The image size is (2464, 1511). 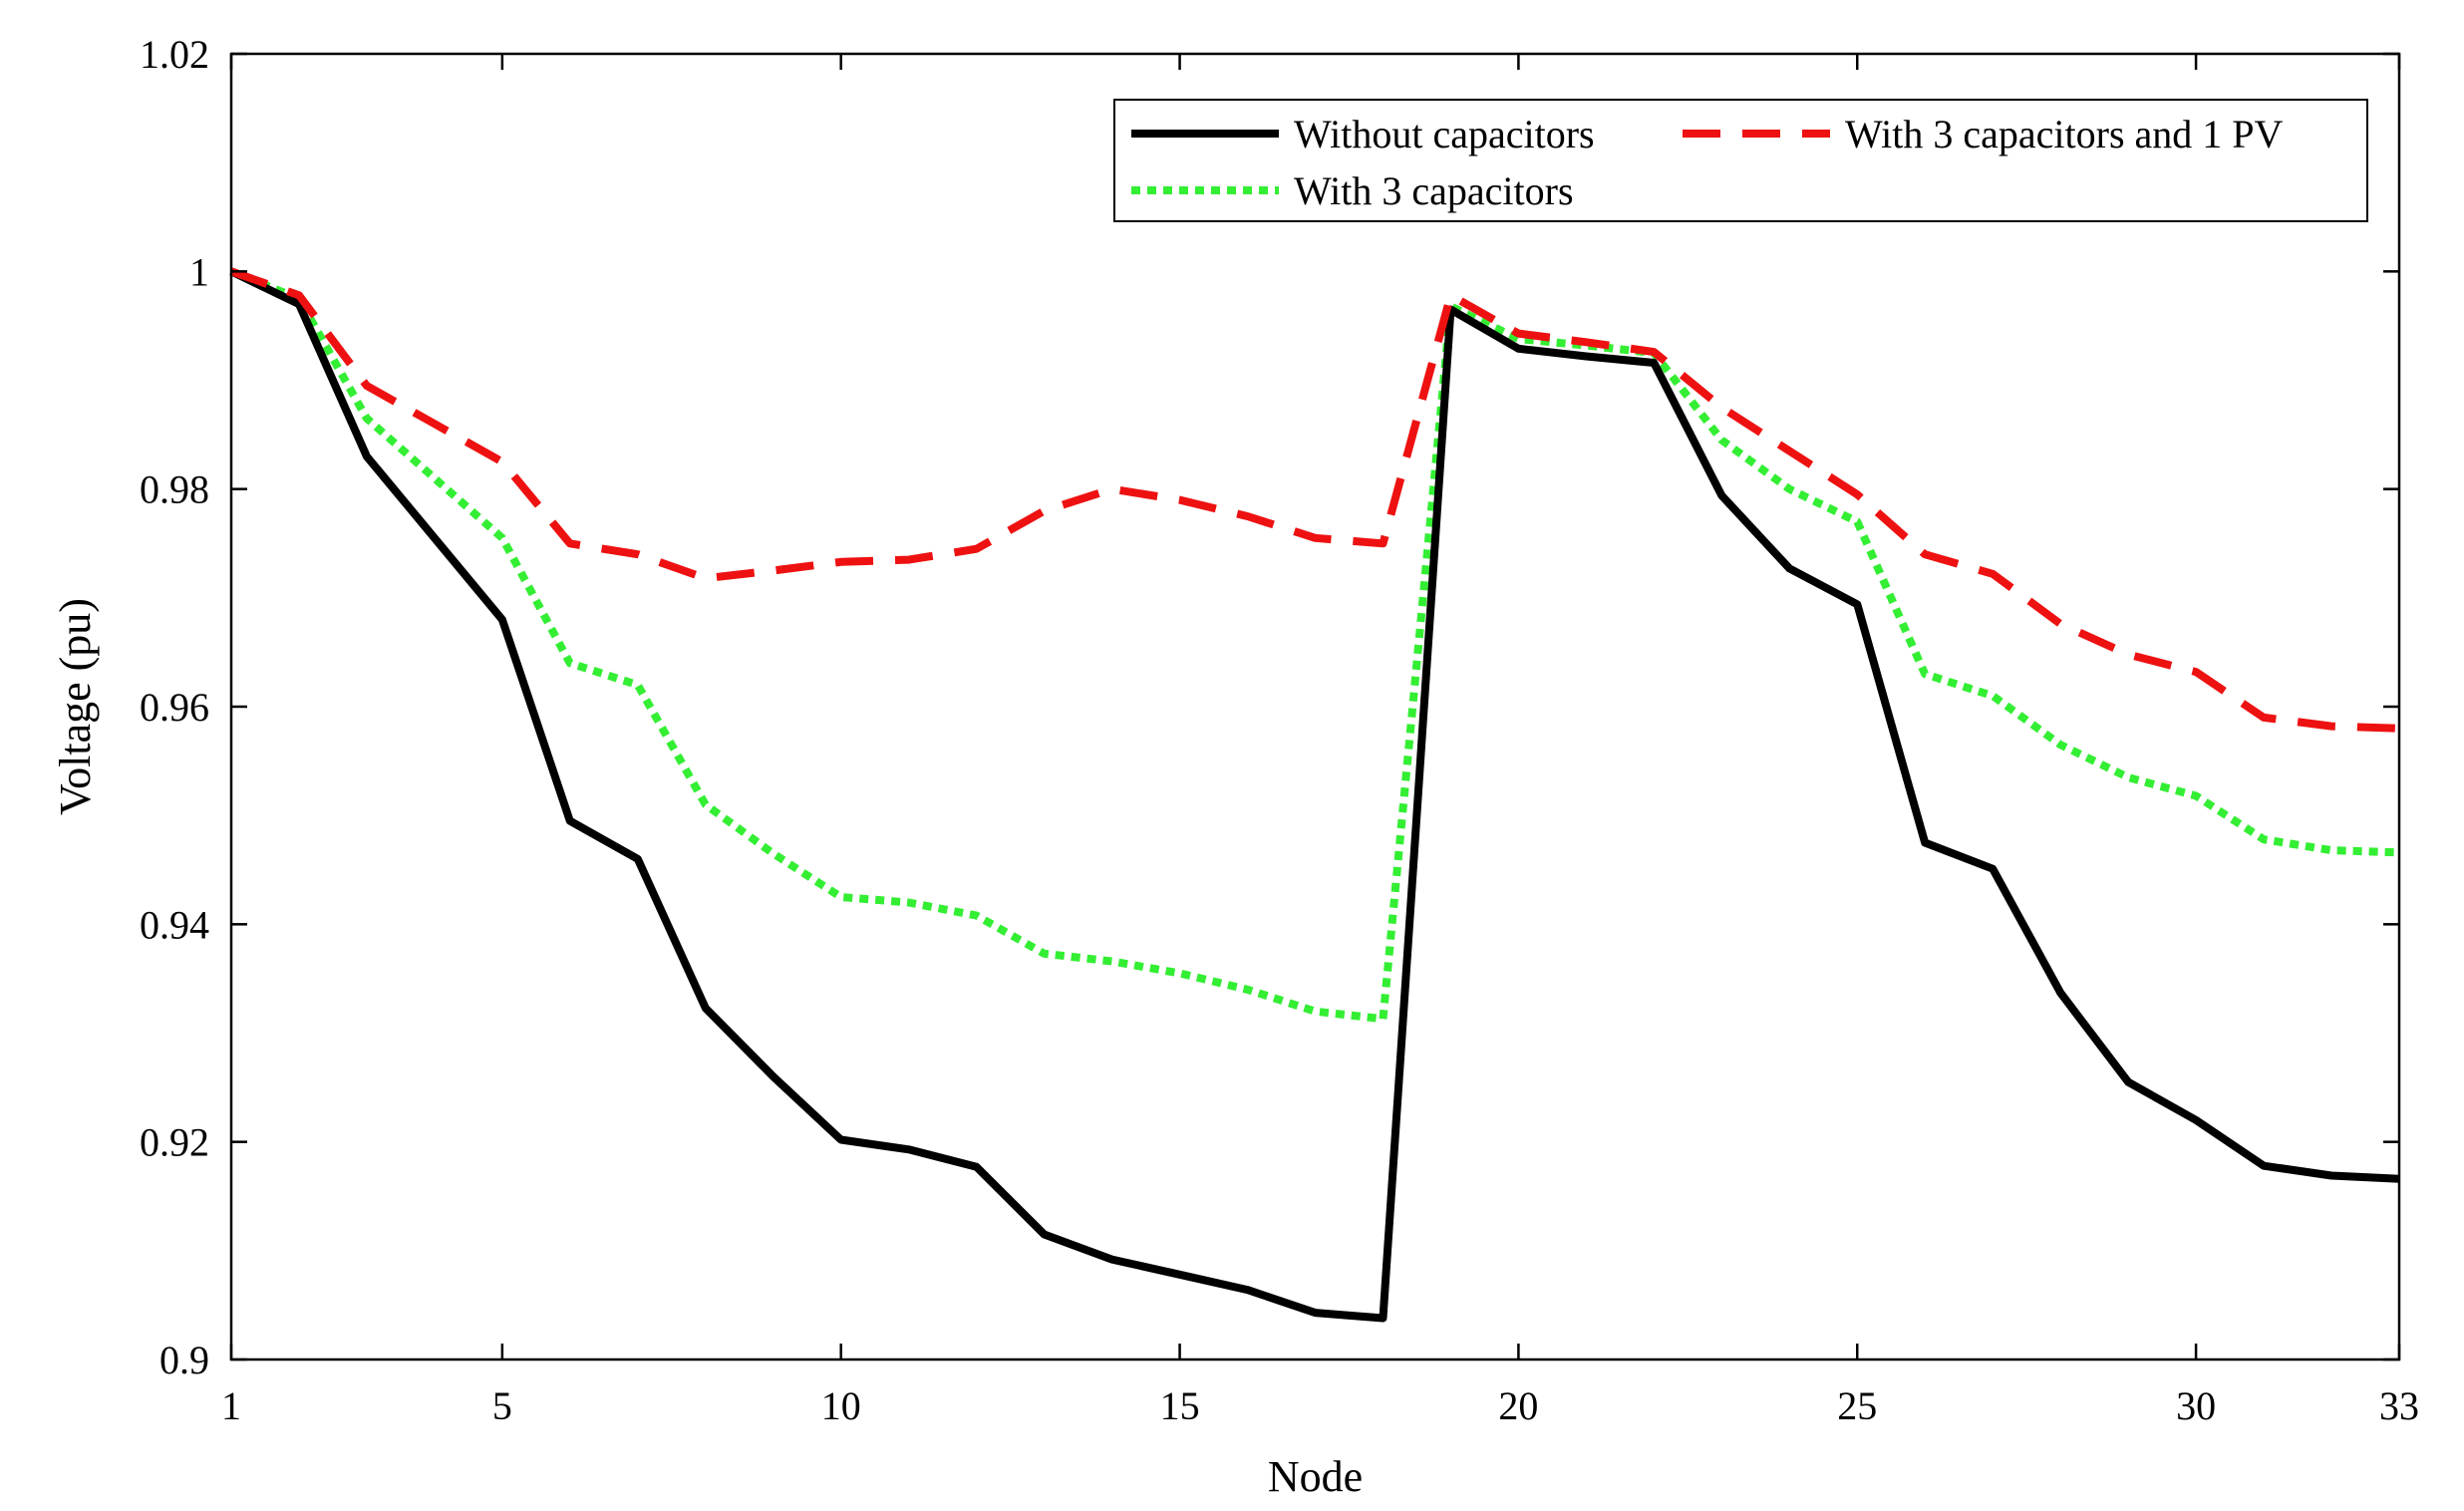 What do you see at coordinates (2196, 1405) in the screenshot?
I see `x-tick-label: 30` at bounding box center [2196, 1405].